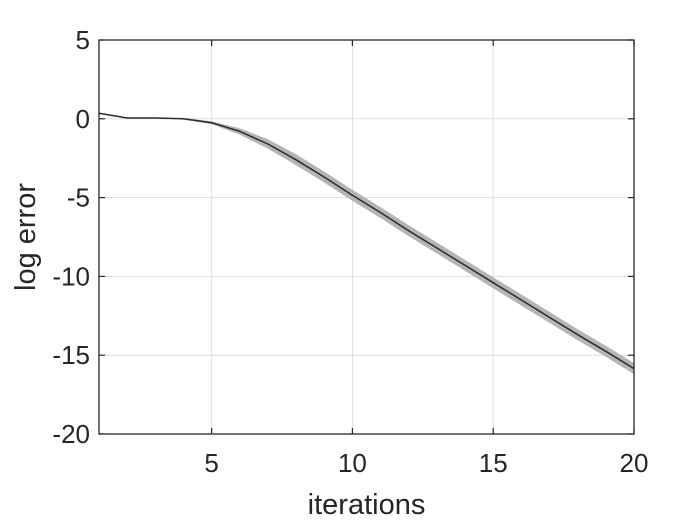 The height and width of the screenshot is (525, 700). I want to click on x-tick-label: 5, so click(211, 463).